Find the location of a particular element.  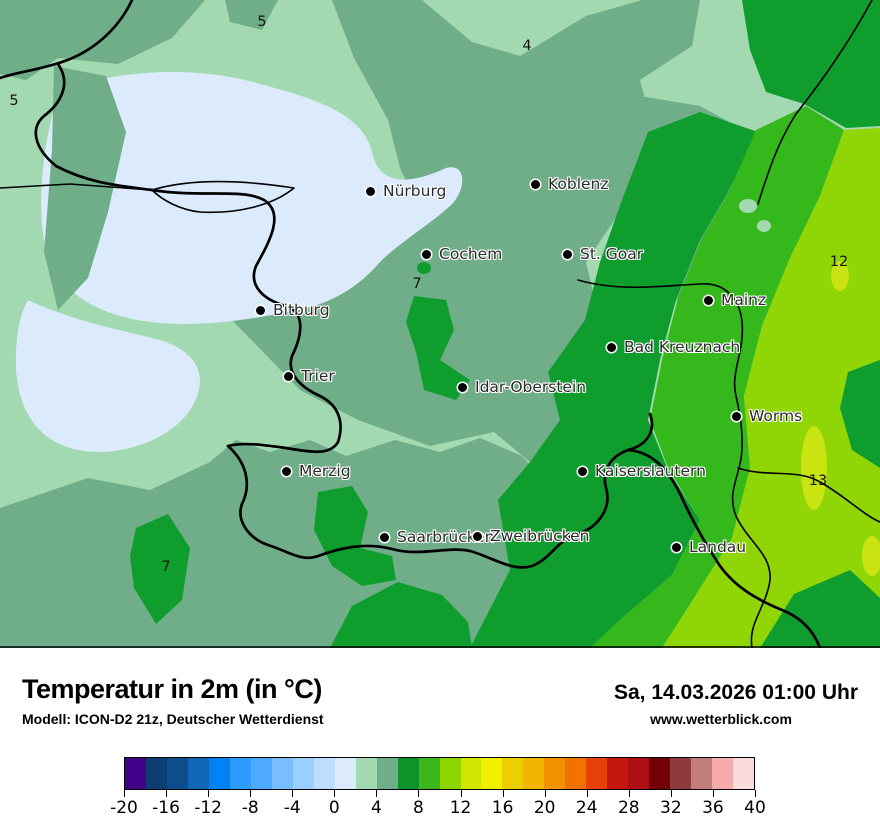

colorbar-tick-label: -8 is located at coordinates (250, 808).